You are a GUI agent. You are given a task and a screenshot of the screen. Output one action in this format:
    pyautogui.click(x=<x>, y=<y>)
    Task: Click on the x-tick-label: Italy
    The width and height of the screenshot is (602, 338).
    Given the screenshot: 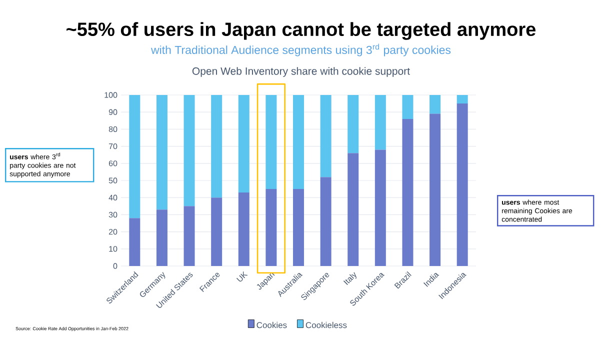 What is the action you would take?
    pyautogui.click(x=349, y=278)
    